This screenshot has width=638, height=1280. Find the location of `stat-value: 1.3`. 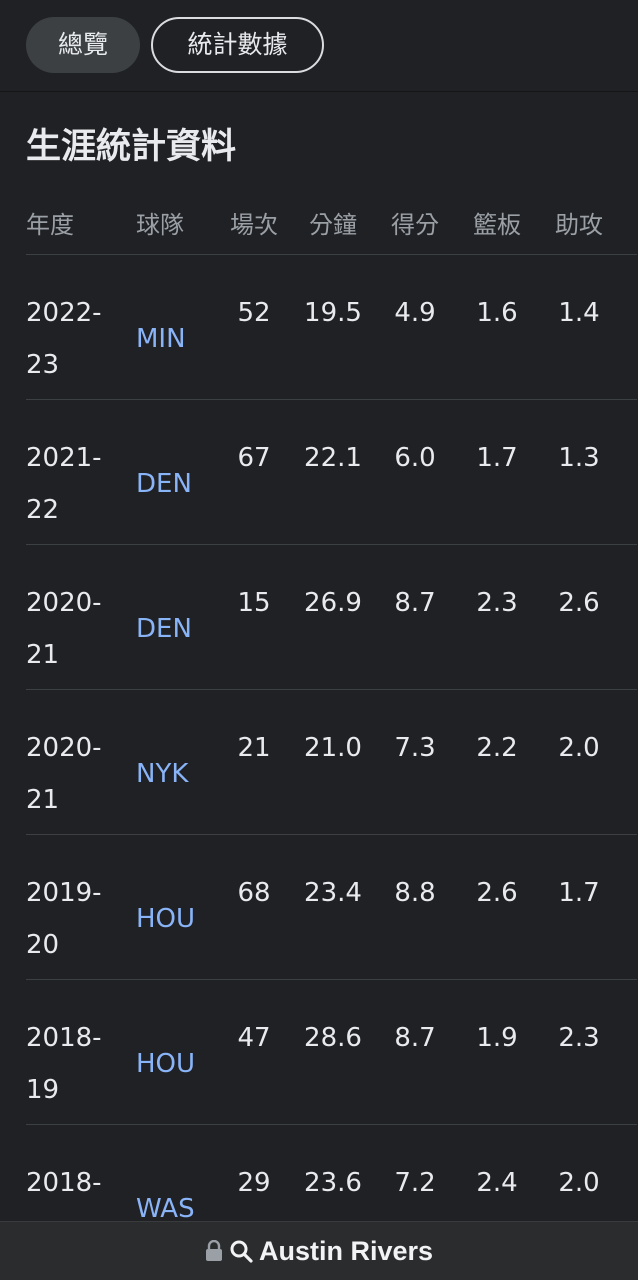

stat-value: 1.3 is located at coordinates (579, 458).